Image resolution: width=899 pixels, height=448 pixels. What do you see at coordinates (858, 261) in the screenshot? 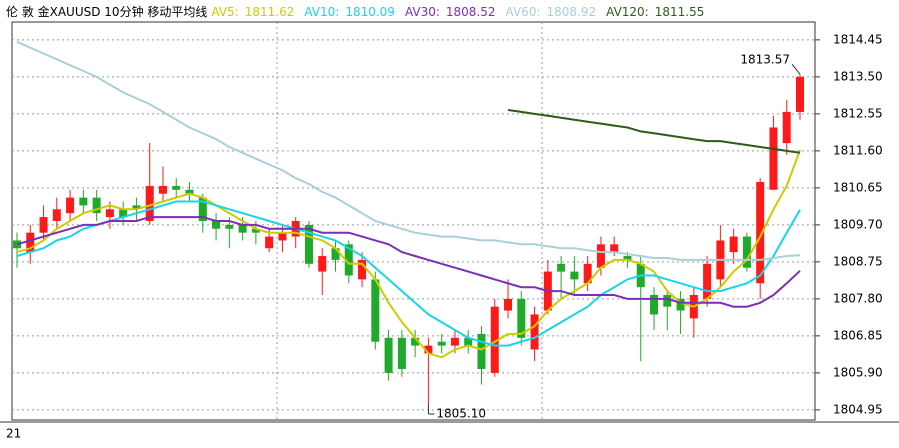
I see `y-tick-label: 1808.75` at bounding box center [858, 261].